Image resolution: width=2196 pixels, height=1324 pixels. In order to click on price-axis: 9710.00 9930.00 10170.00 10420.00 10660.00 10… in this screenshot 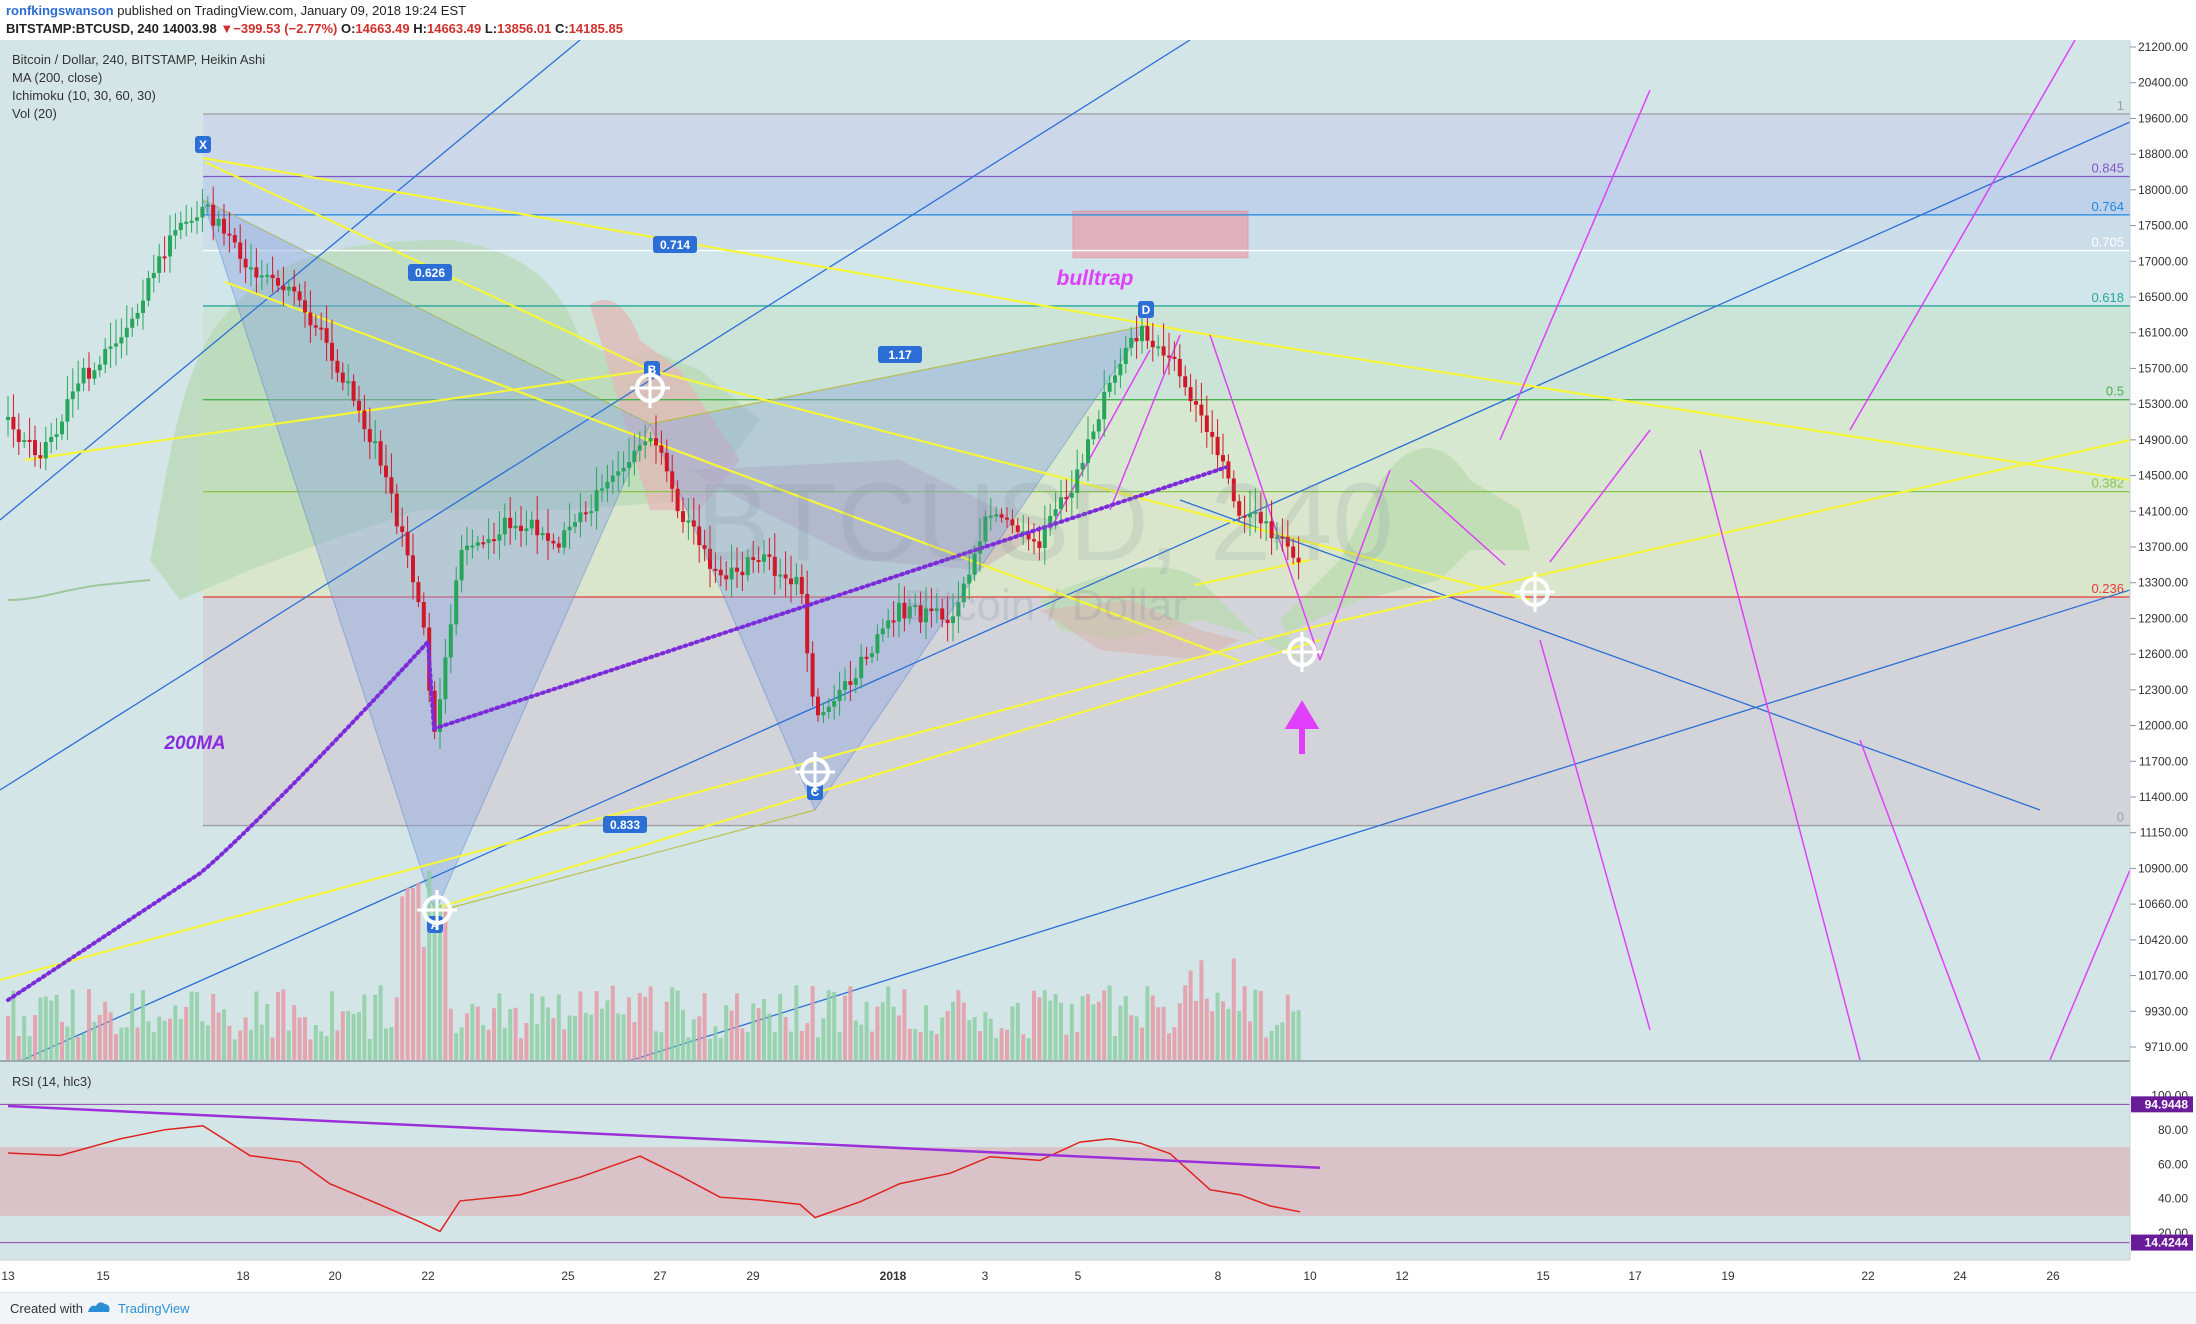, I will do `click(2162, 666)`.